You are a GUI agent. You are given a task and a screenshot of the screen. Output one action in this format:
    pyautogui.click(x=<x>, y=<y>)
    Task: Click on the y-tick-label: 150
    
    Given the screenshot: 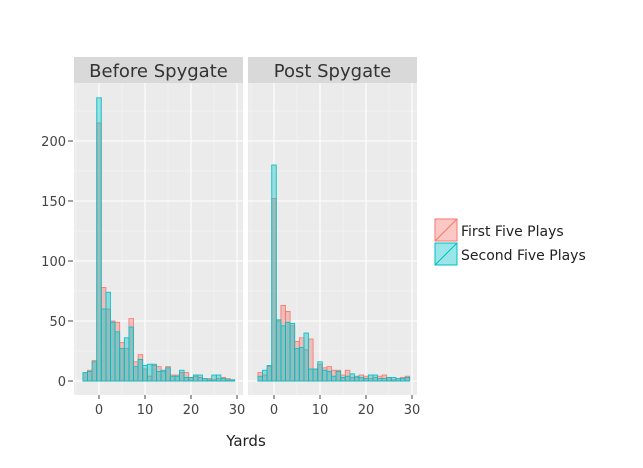 What is the action you would take?
    pyautogui.click(x=53, y=202)
    